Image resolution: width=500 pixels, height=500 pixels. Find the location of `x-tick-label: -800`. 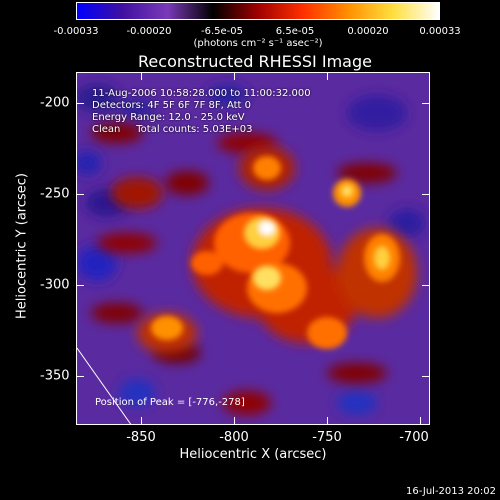

x-tick-label: -800 is located at coordinates (234, 437).